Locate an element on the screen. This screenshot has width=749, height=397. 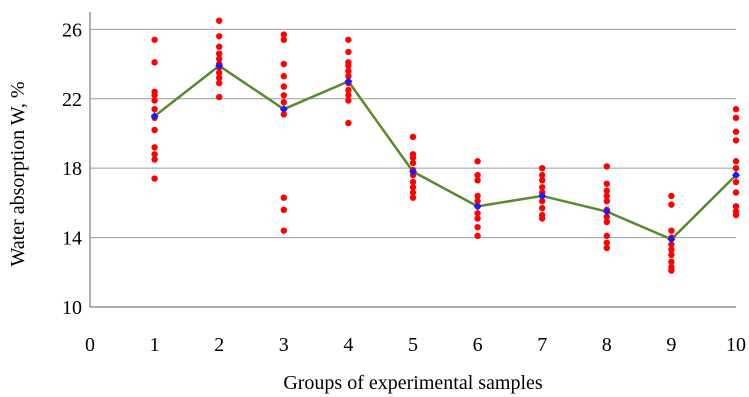
y-tick-label: 22 is located at coordinates (72, 100).